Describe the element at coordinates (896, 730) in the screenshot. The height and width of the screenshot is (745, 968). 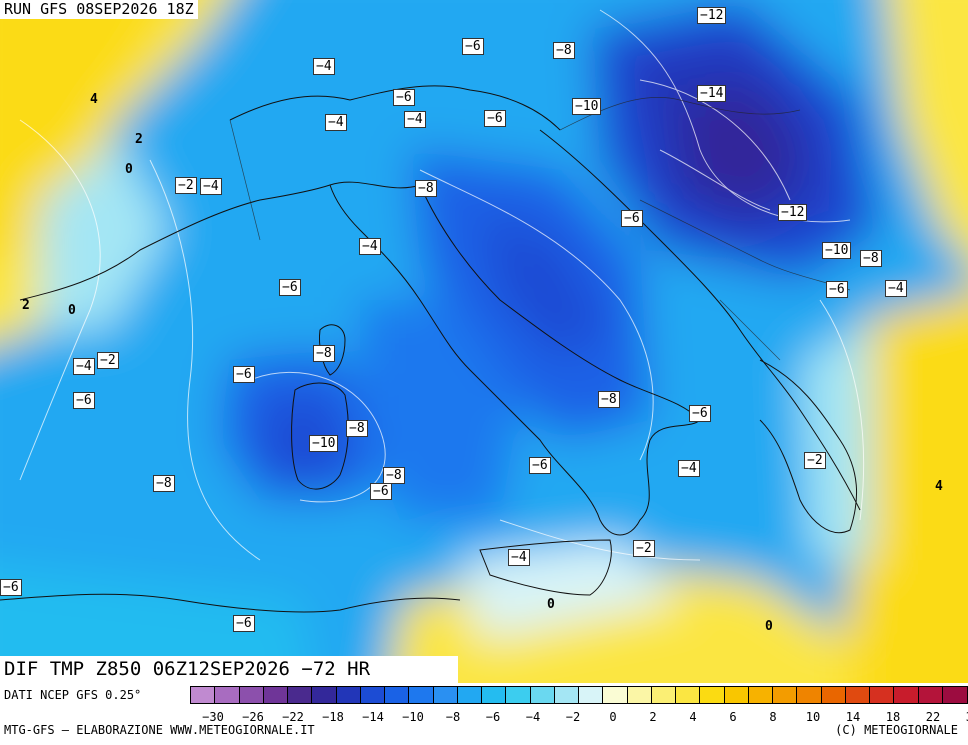
I see `footer-copyright: (C) METEOGIORNALE` at that location.